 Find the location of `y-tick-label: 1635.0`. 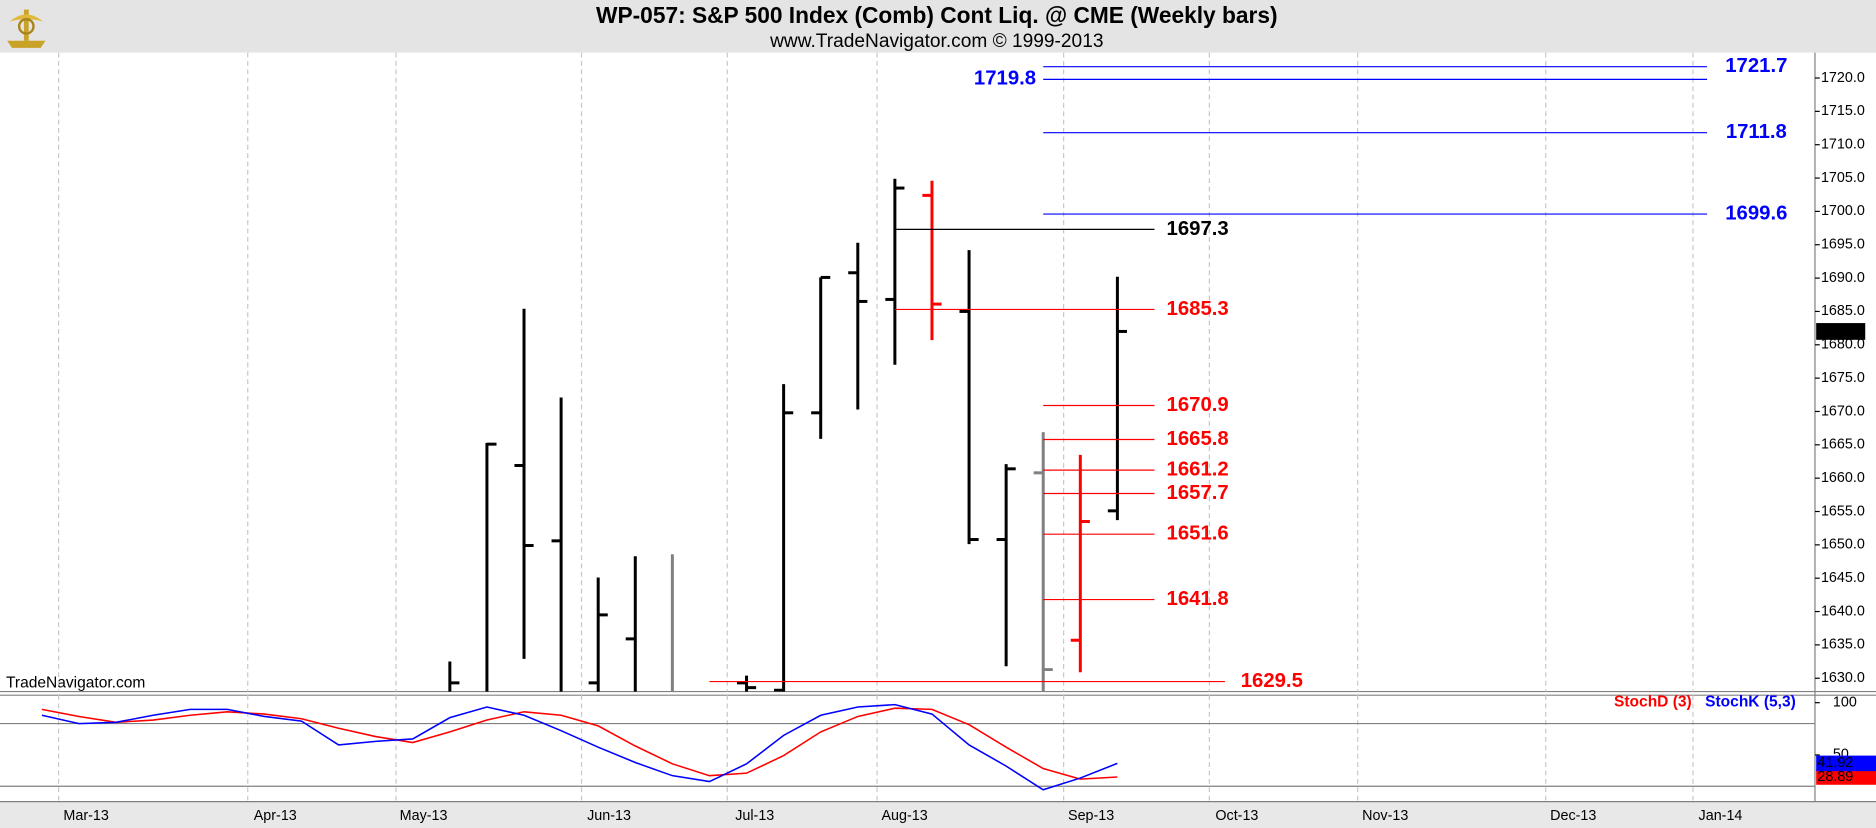

y-tick-label: 1635.0 is located at coordinates (1843, 645).